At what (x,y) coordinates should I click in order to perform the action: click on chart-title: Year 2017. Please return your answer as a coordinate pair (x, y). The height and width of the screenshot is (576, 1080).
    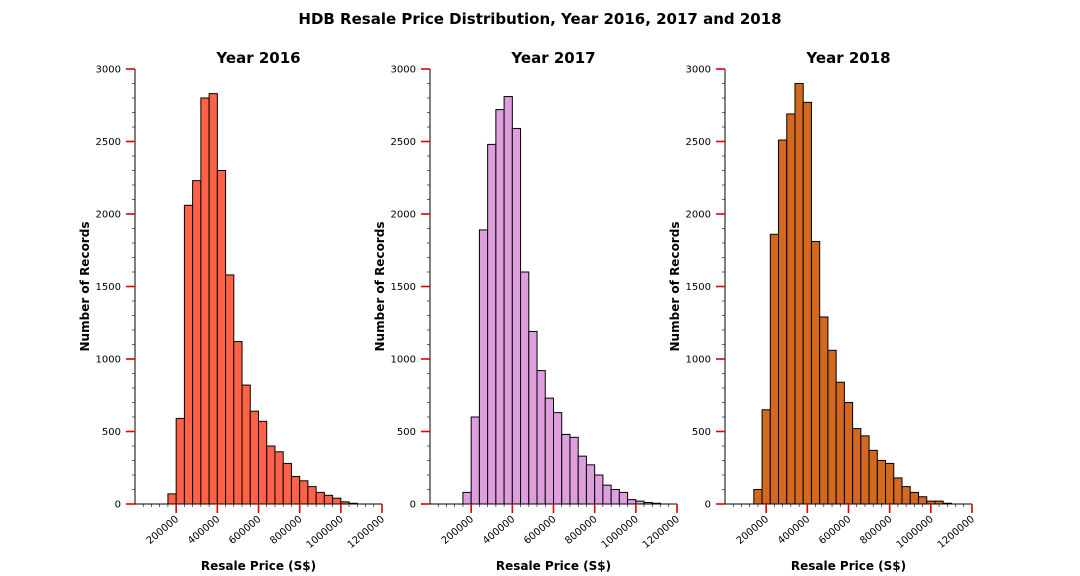
    Looking at the image, I should click on (552, 58).